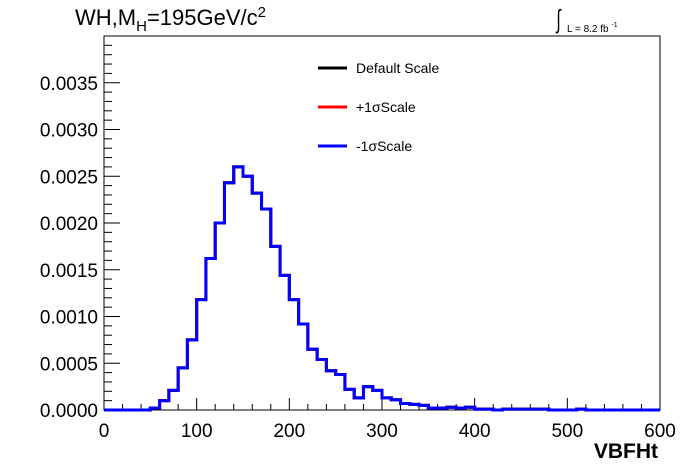 The height and width of the screenshot is (472, 696). What do you see at coordinates (261, 12) in the screenshot?
I see `title-superscript: 2` at bounding box center [261, 12].